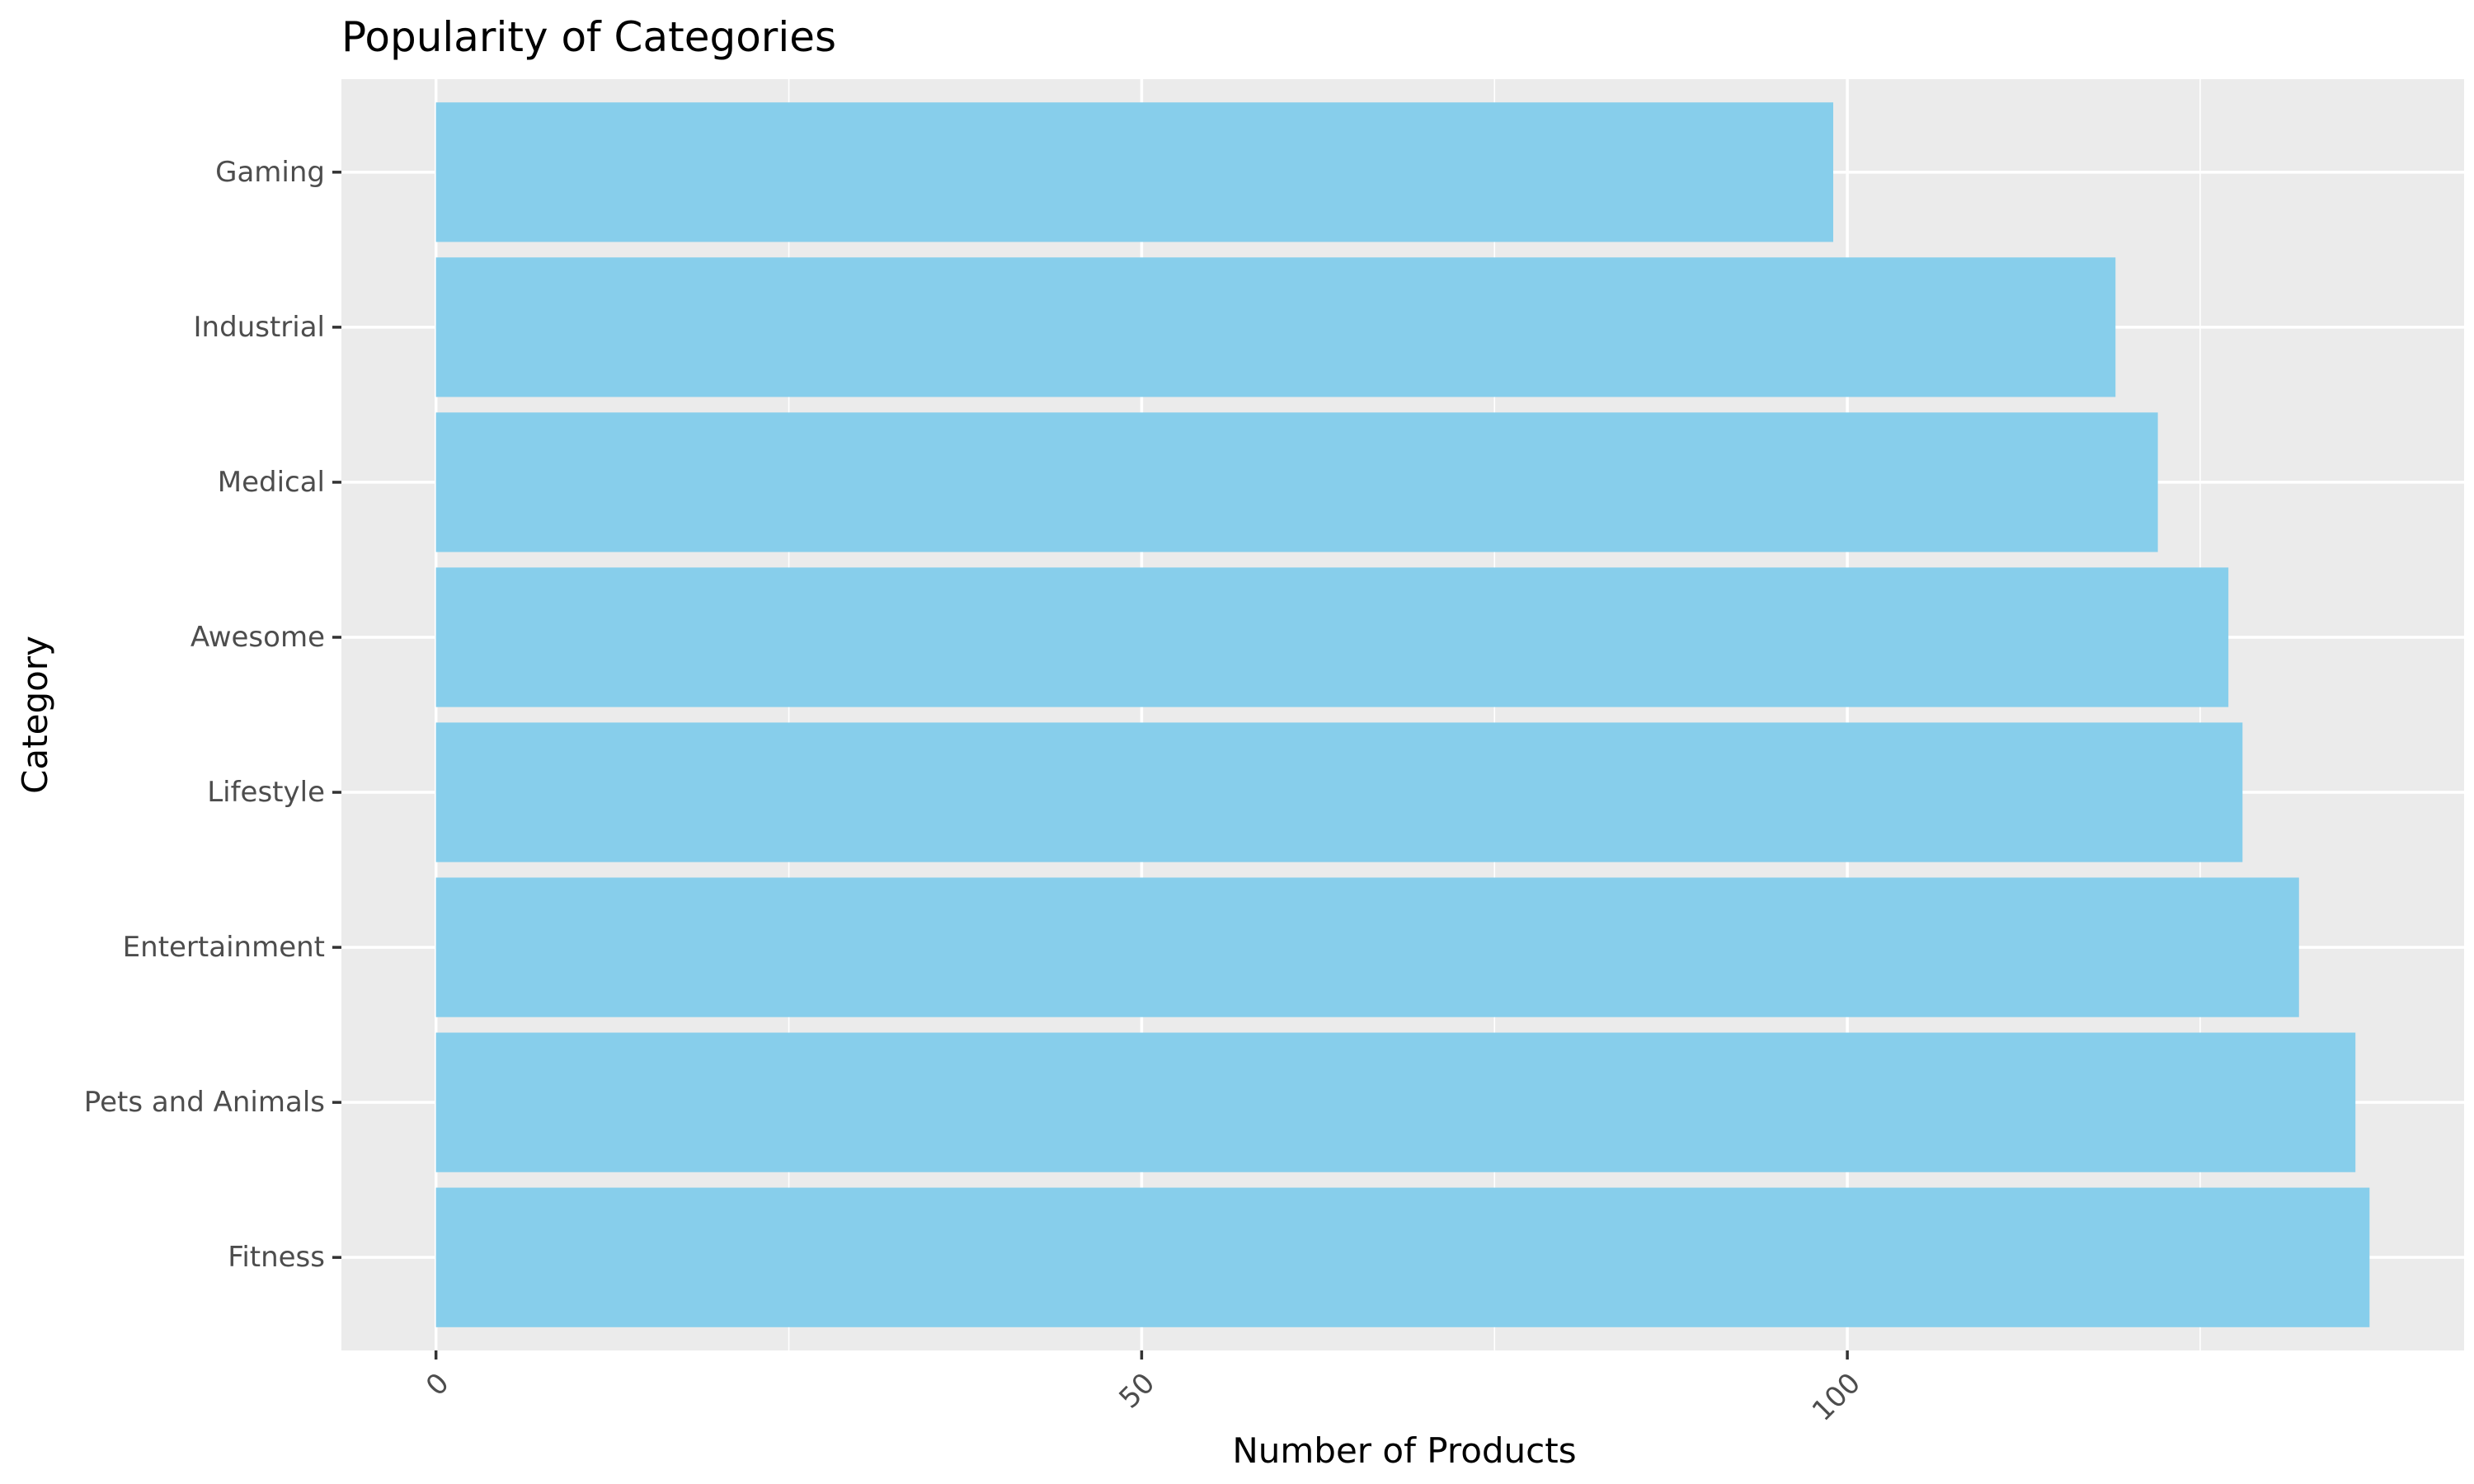 The height and width of the screenshot is (1484, 2474). I want to click on chart-title: Popularity of Categories, so click(588, 37).